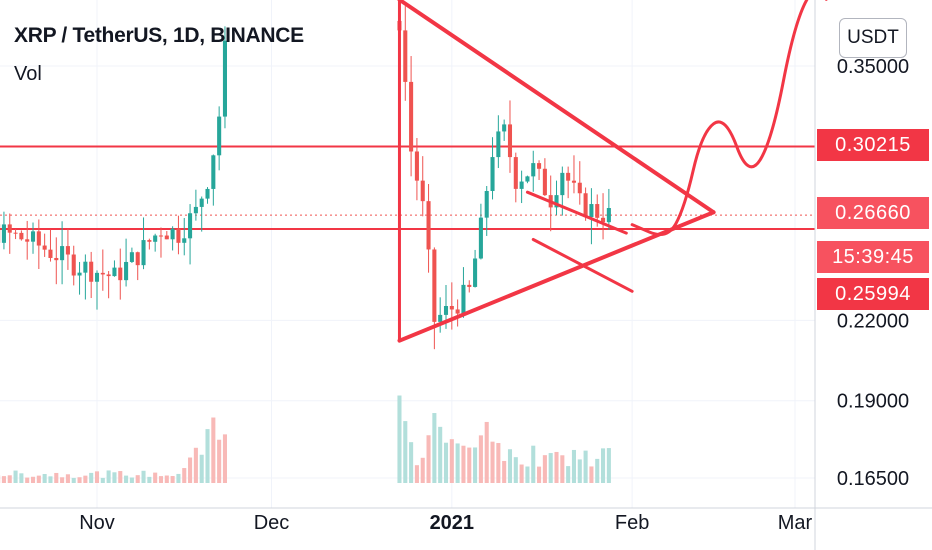 The width and height of the screenshot is (932, 550). What do you see at coordinates (632, 523) in the screenshot?
I see `time-tick-label: Feb` at bounding box center [632, 523].